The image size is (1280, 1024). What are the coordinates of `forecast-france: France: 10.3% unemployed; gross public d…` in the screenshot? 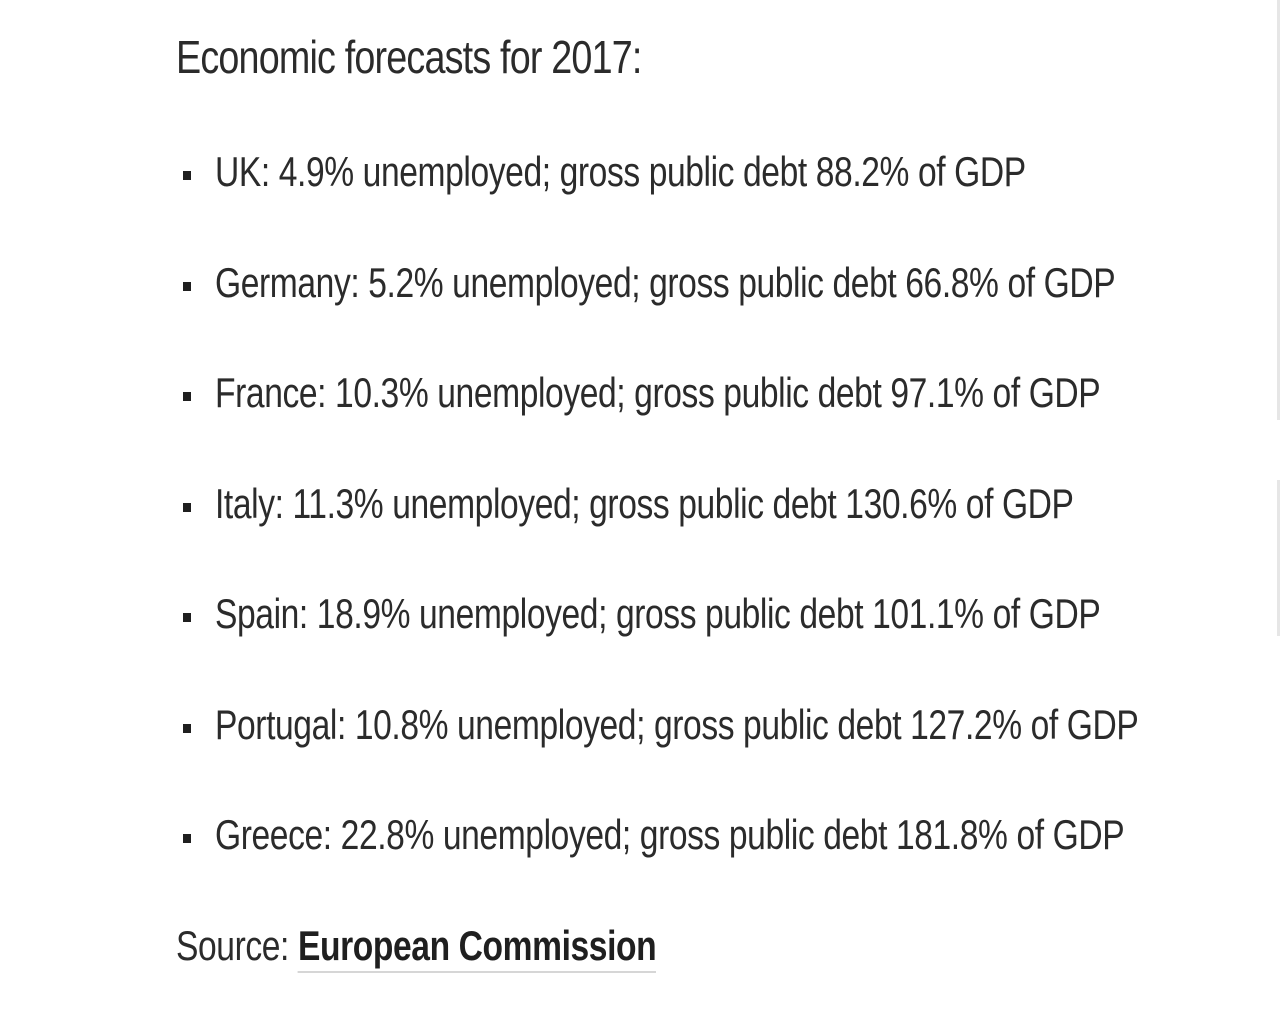 It's located at (658, 392).